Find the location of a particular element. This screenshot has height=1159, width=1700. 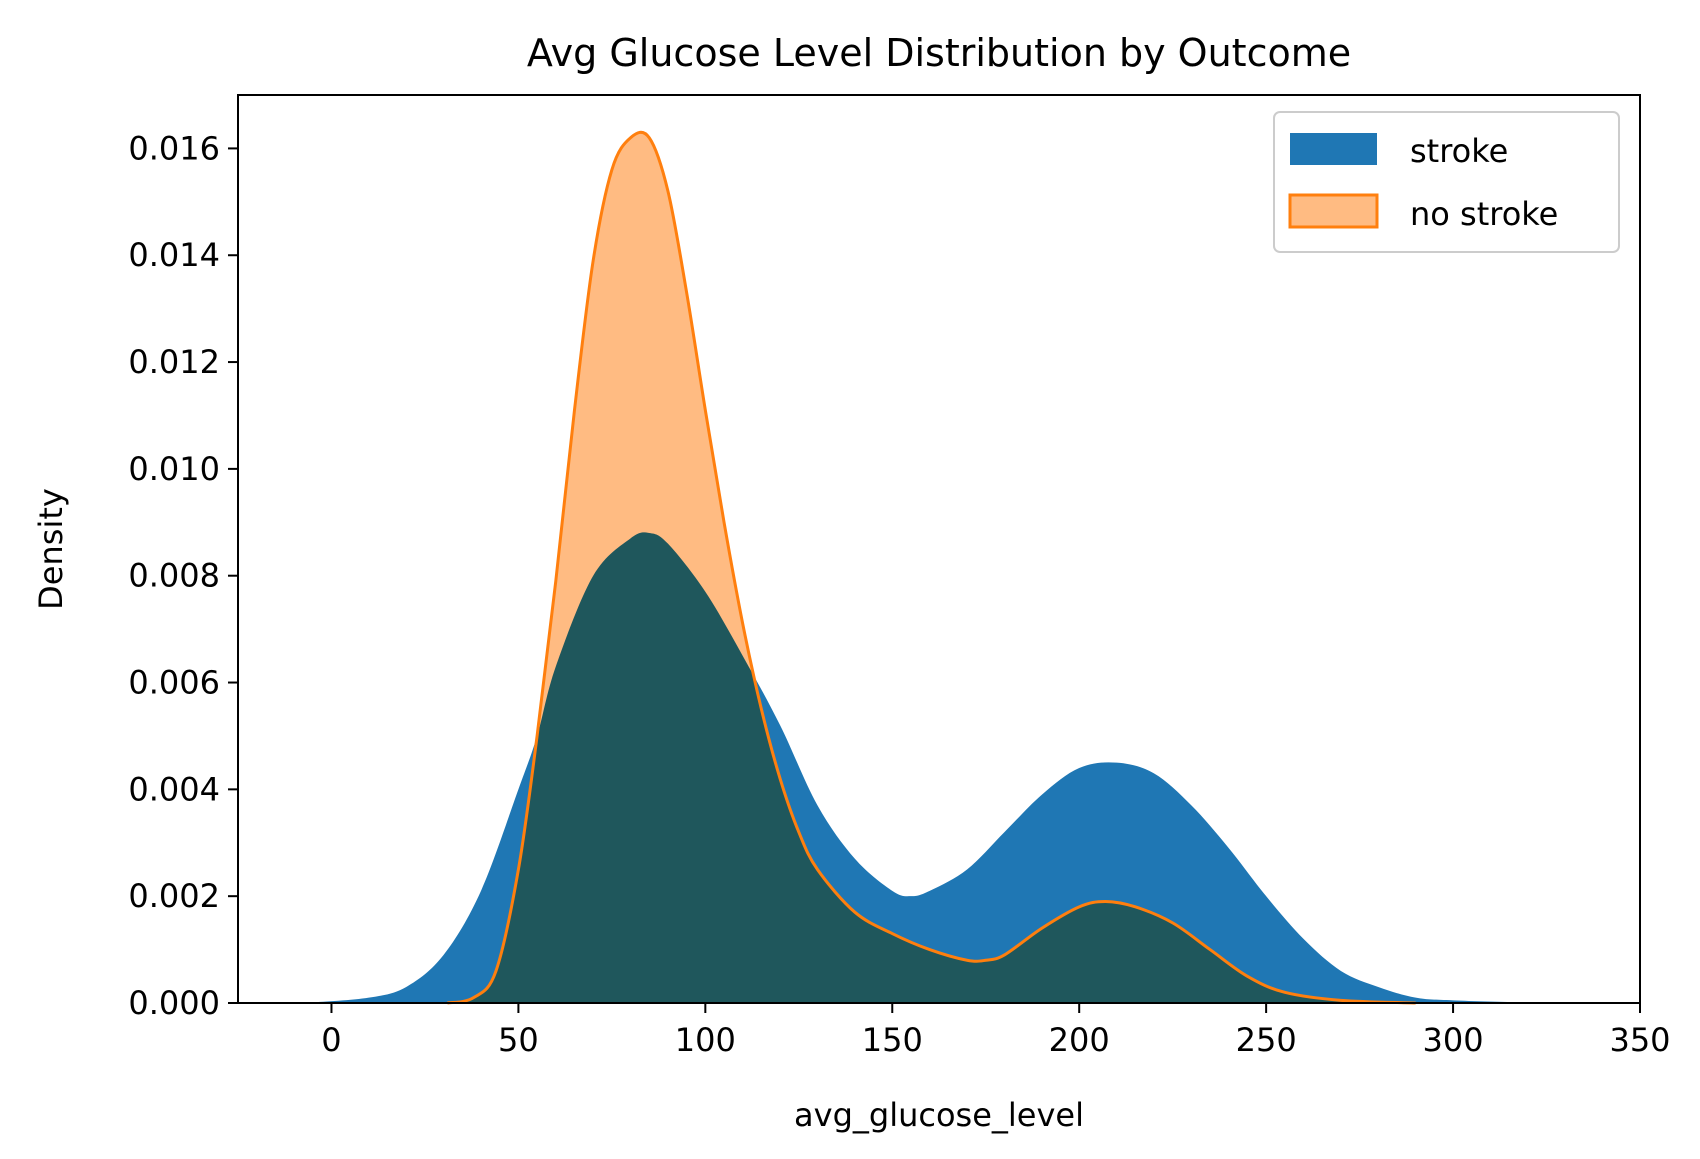

x-tick-label: 100 is located at coordinates (705, 1040).